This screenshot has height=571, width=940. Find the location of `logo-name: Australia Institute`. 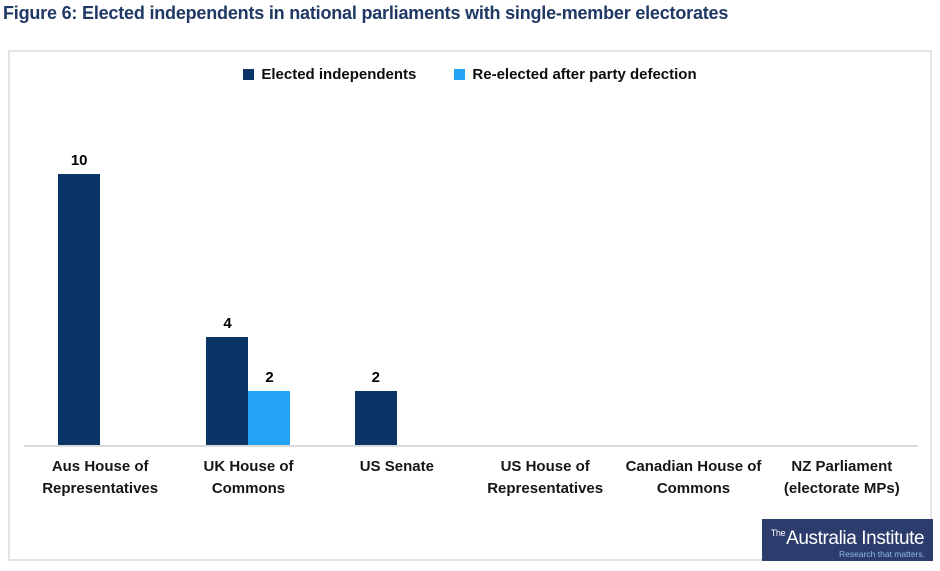

logo-name: Australia Institute is located at coordinates (855, 538).